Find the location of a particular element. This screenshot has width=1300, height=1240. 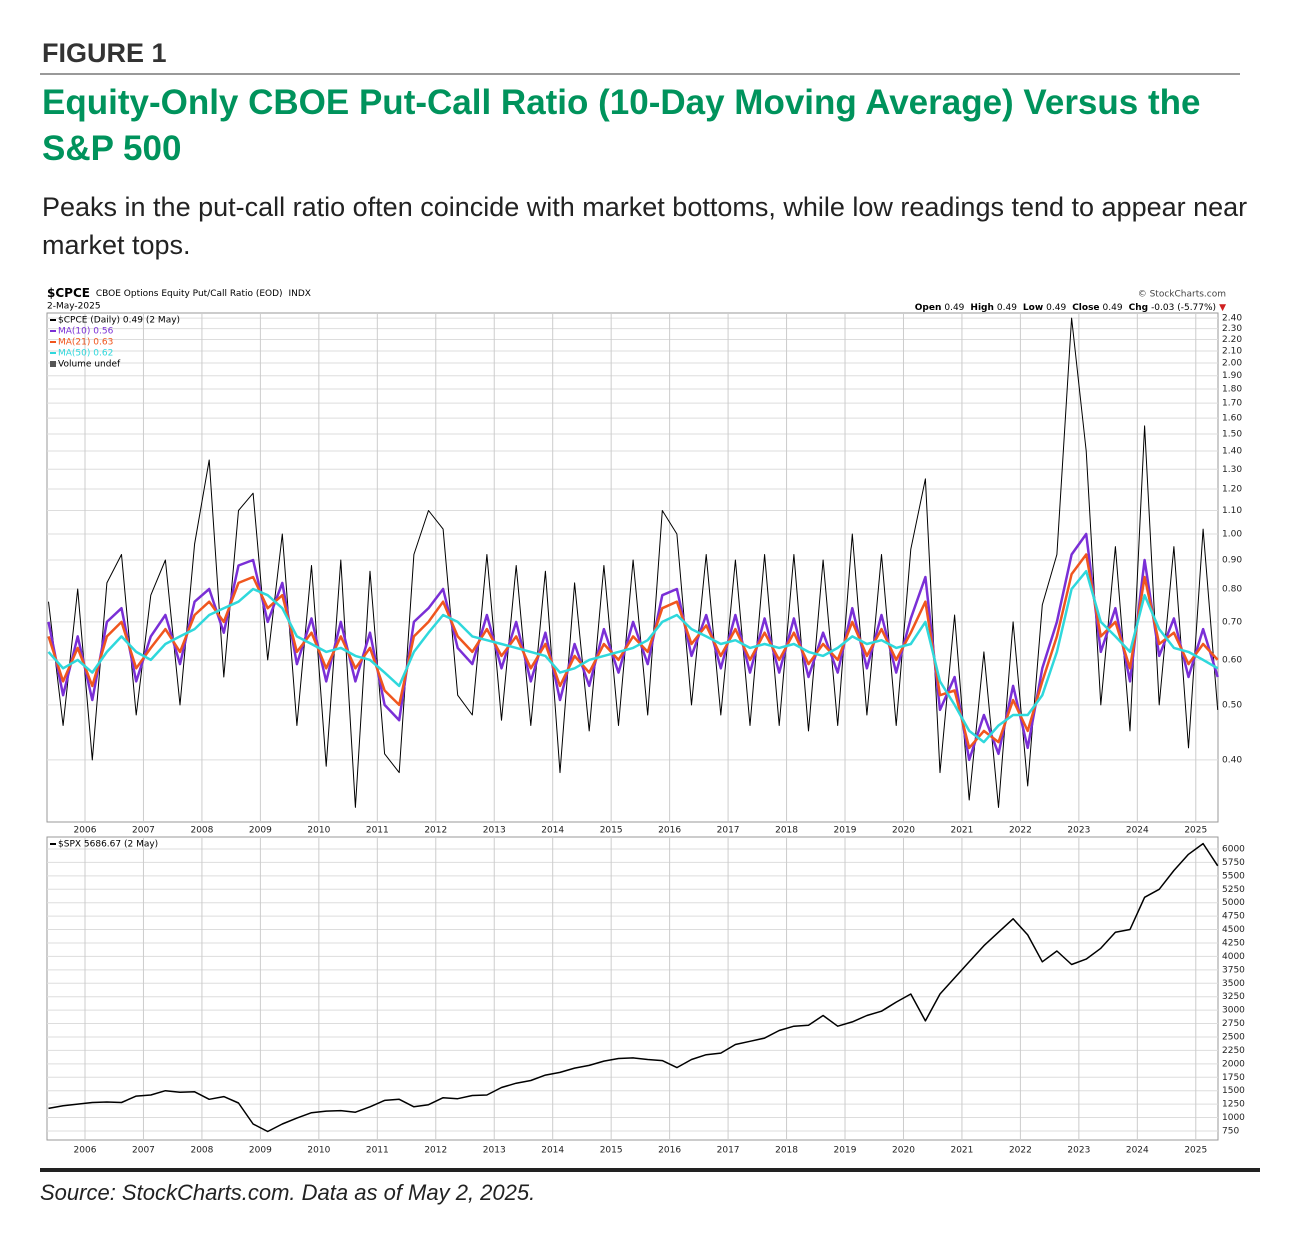

legend-label: $SPX 5686.67 (2 May) is located at coordinates (108, 845).